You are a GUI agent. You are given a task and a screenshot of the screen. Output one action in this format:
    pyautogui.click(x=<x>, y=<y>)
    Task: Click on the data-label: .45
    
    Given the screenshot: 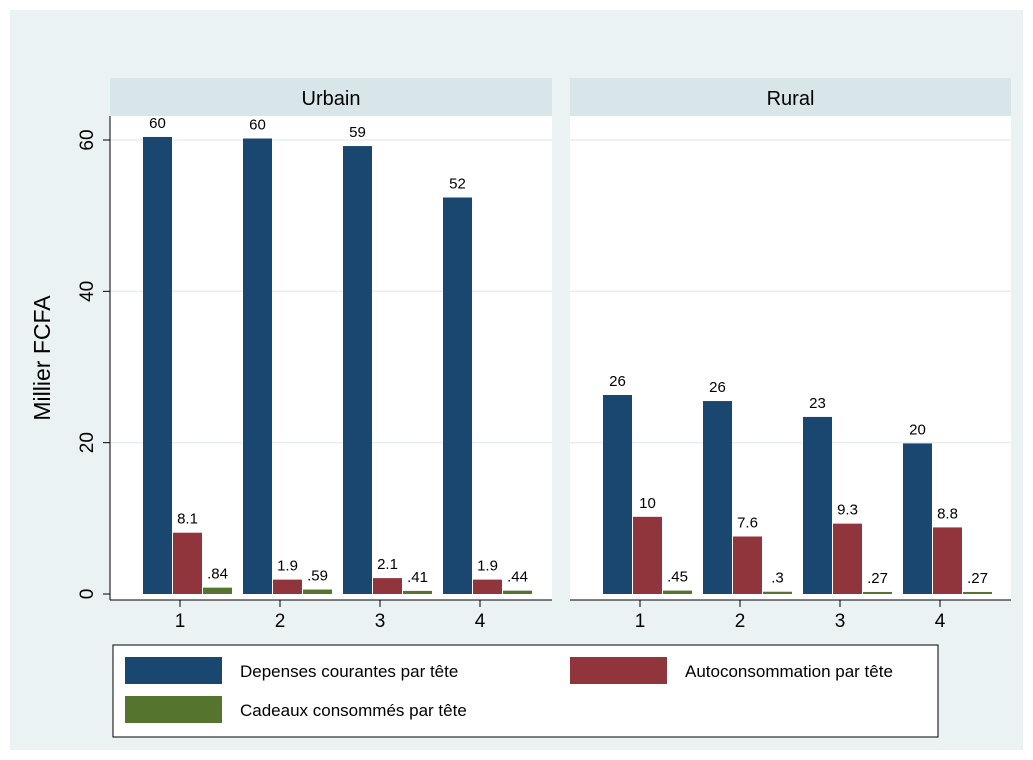 What is the action you would take?
    pyautogui.click(x=677, y=577)
    